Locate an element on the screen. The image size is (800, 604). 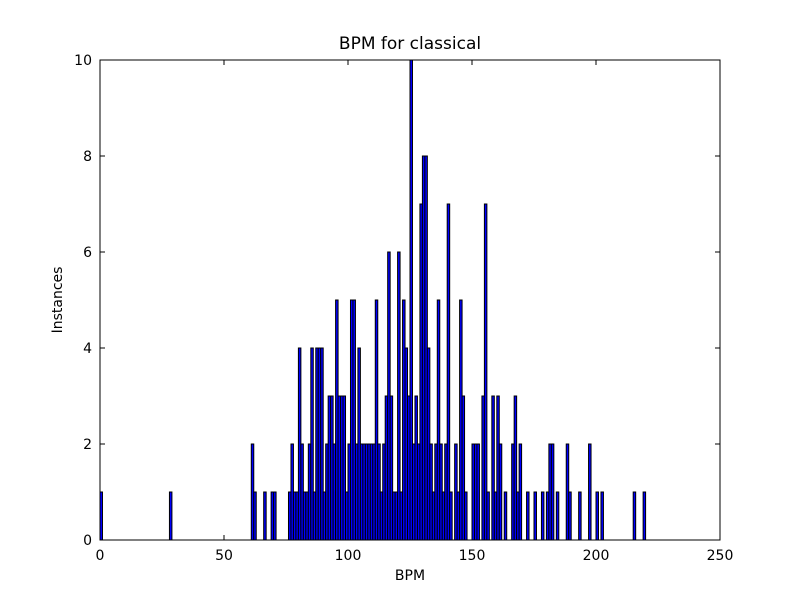
y-tick-label: 2 is located at coordinates (87, 445).